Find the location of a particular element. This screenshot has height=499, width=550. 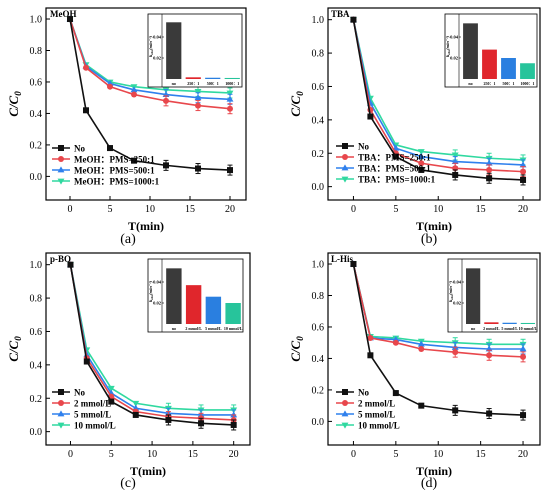

legend-entry: MeOH：PMS=250:1 is located at coordinates (114, 160).